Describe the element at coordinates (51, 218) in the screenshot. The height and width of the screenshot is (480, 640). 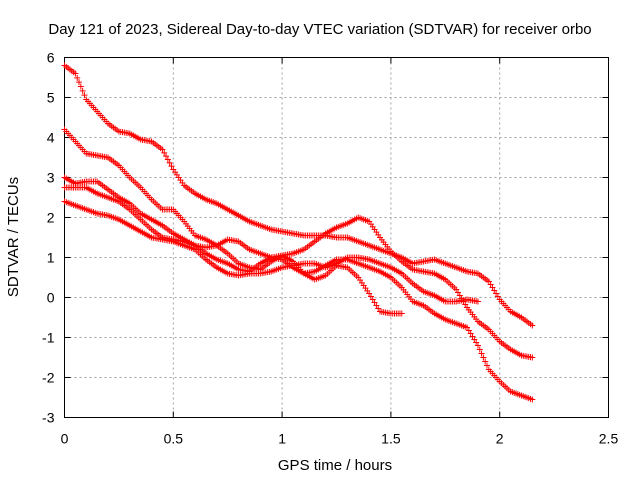
I see `y-tick-label: 2` at that location.